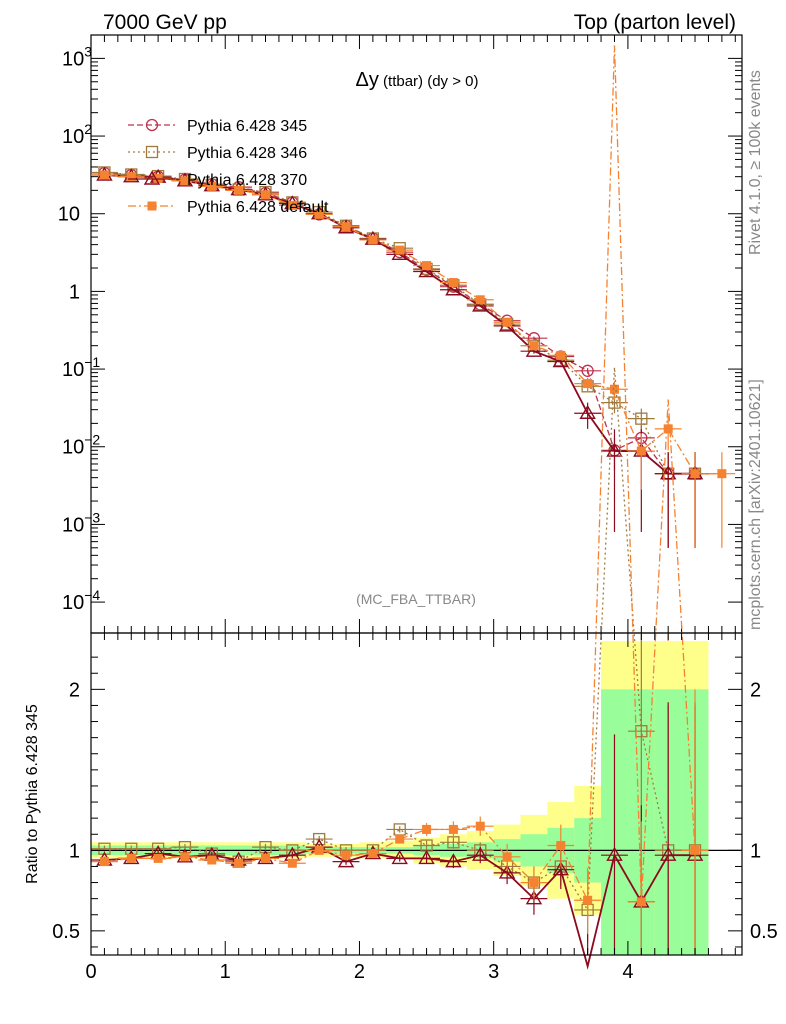 The height and width of the screenshot is (1024, 786). Describe the element at coordinates (81, 522) in the screenshot. I see `main-ytick-label: 10⁻³` at that location.